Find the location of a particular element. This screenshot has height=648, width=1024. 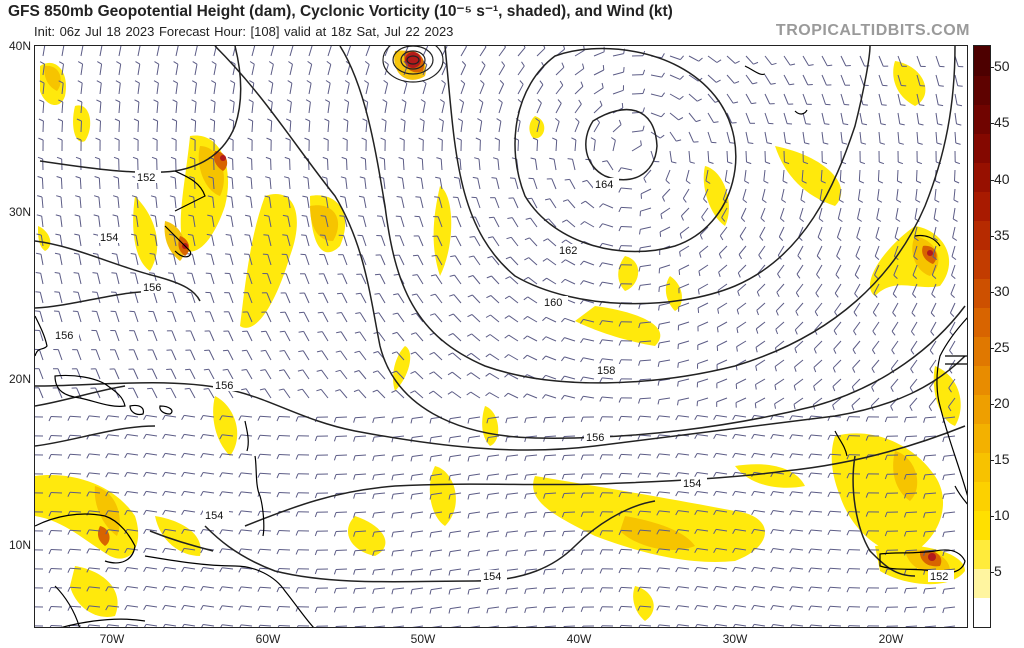

lon-label-30w: 30W is located at coordinates (735, 639).